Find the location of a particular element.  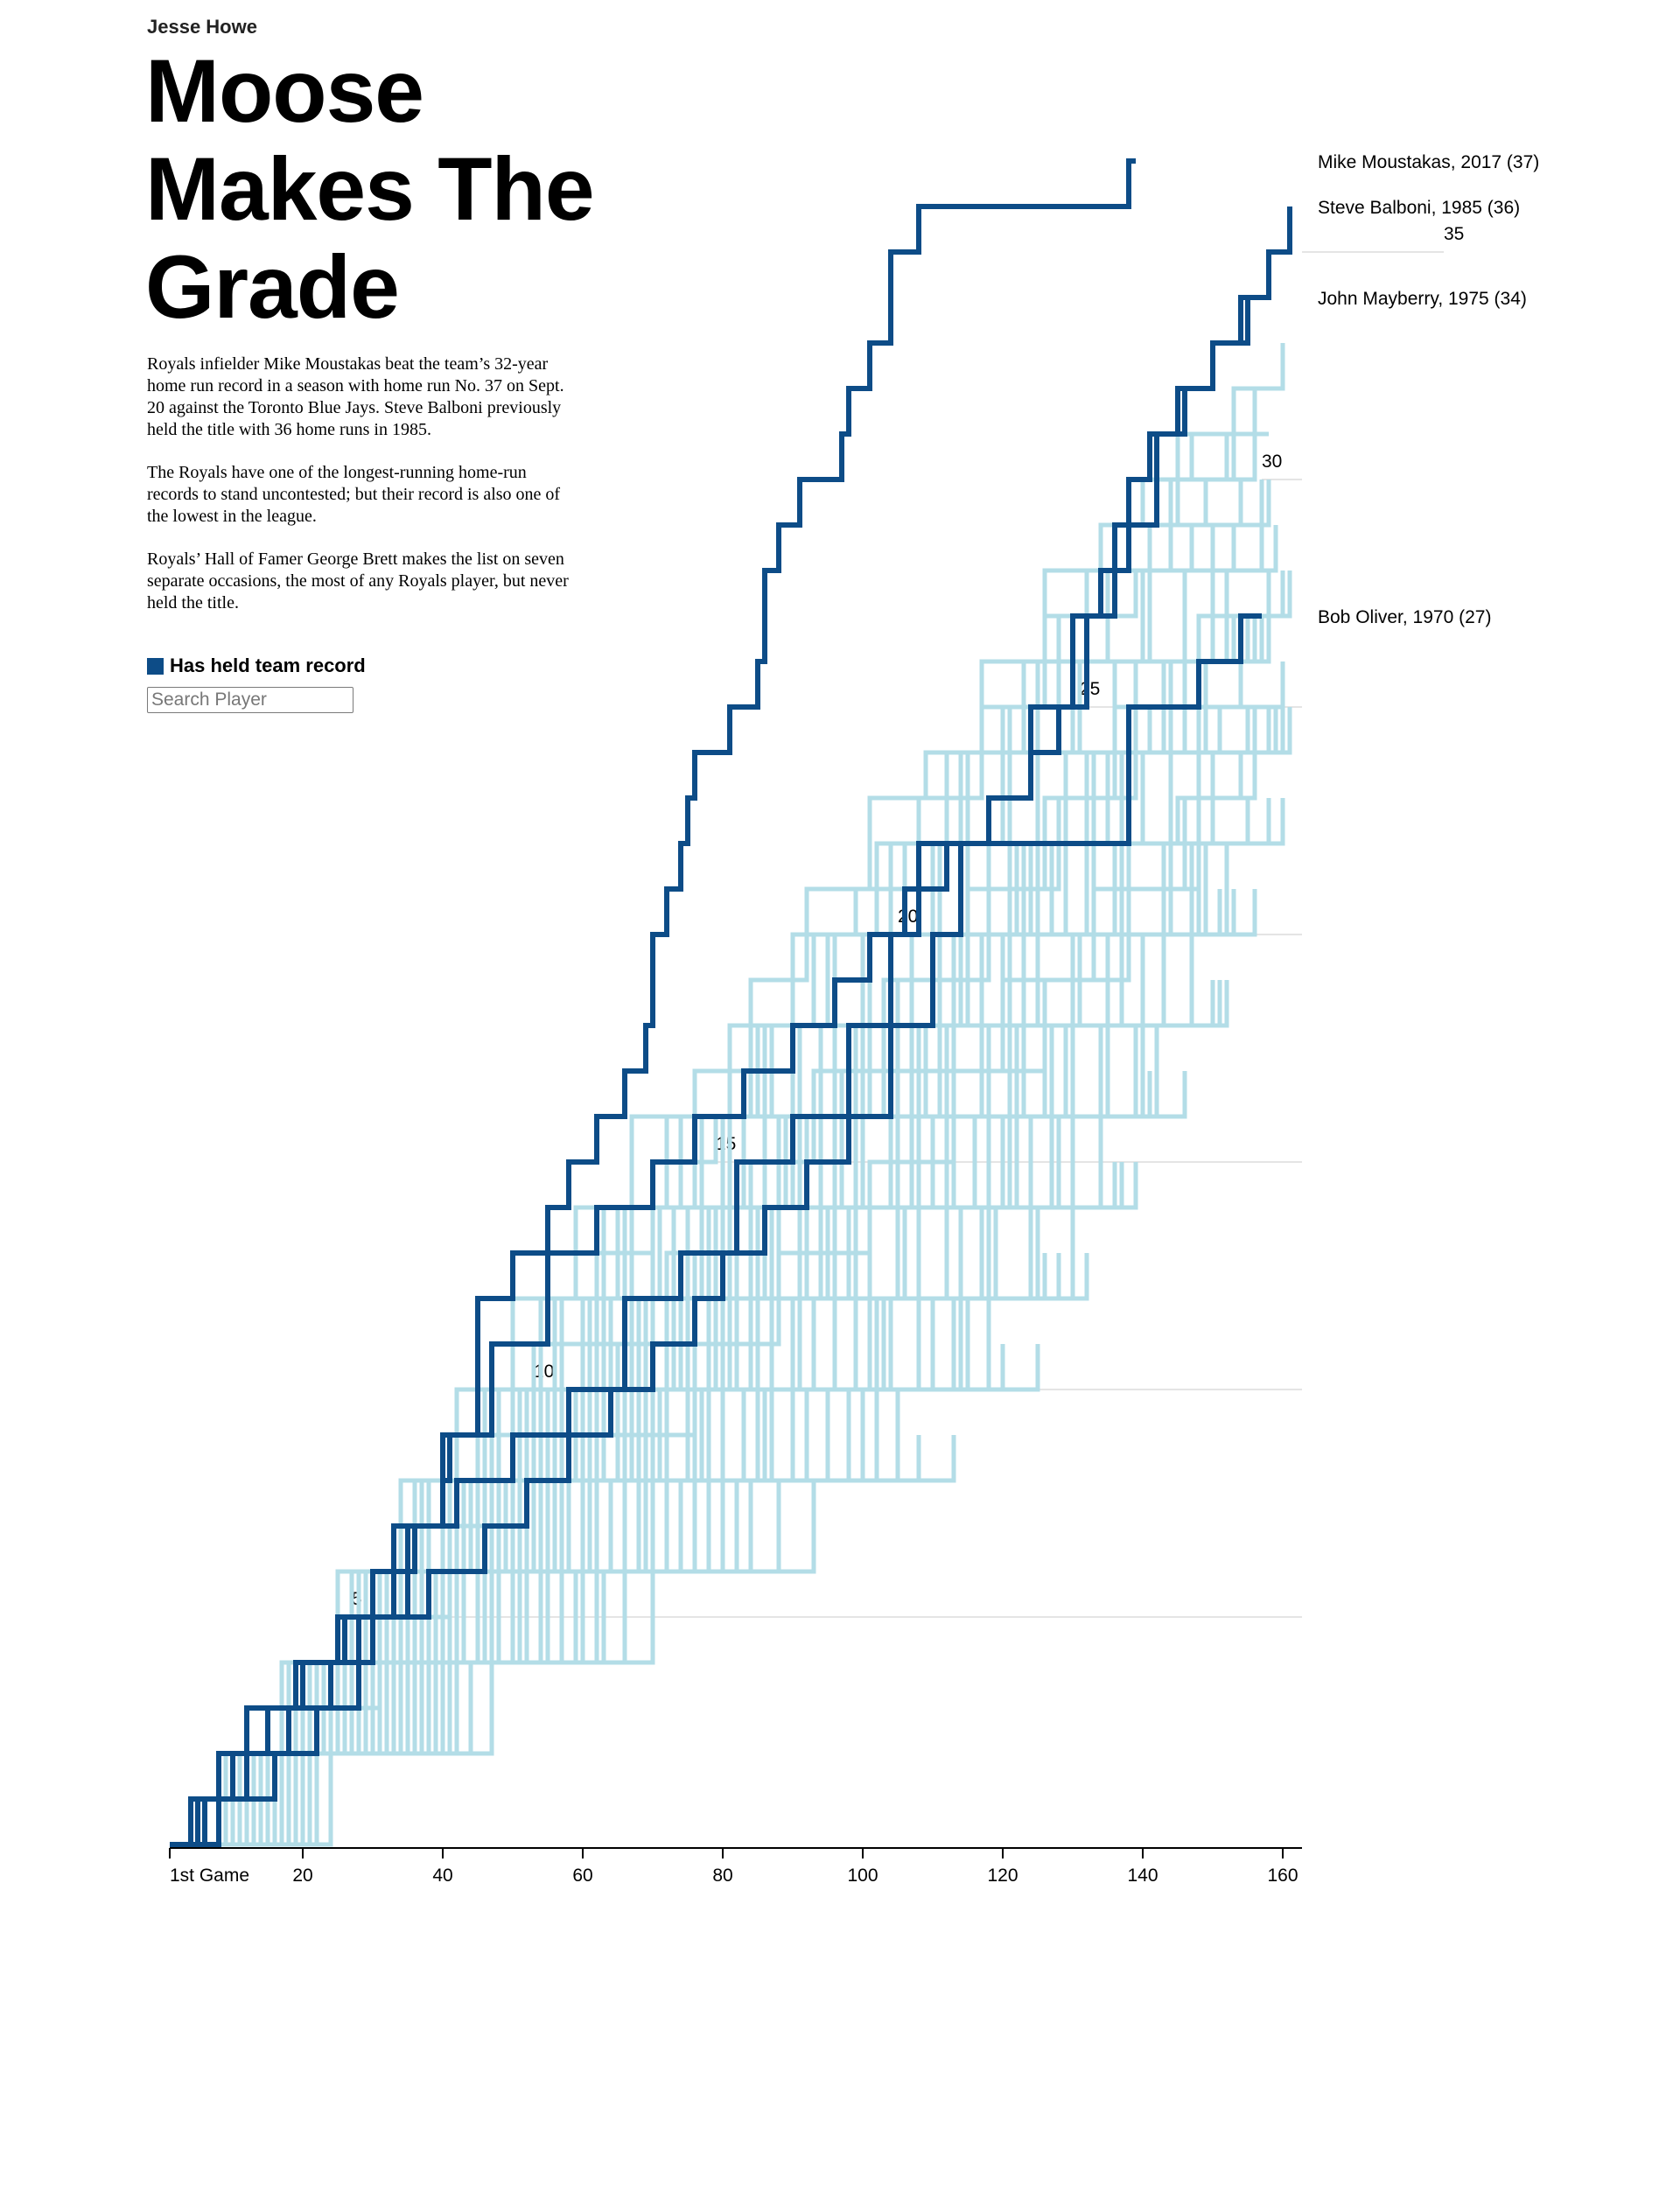

record-holder-label: Steve Balboni, 1985 (36) is located at coordinates (1419, 208).